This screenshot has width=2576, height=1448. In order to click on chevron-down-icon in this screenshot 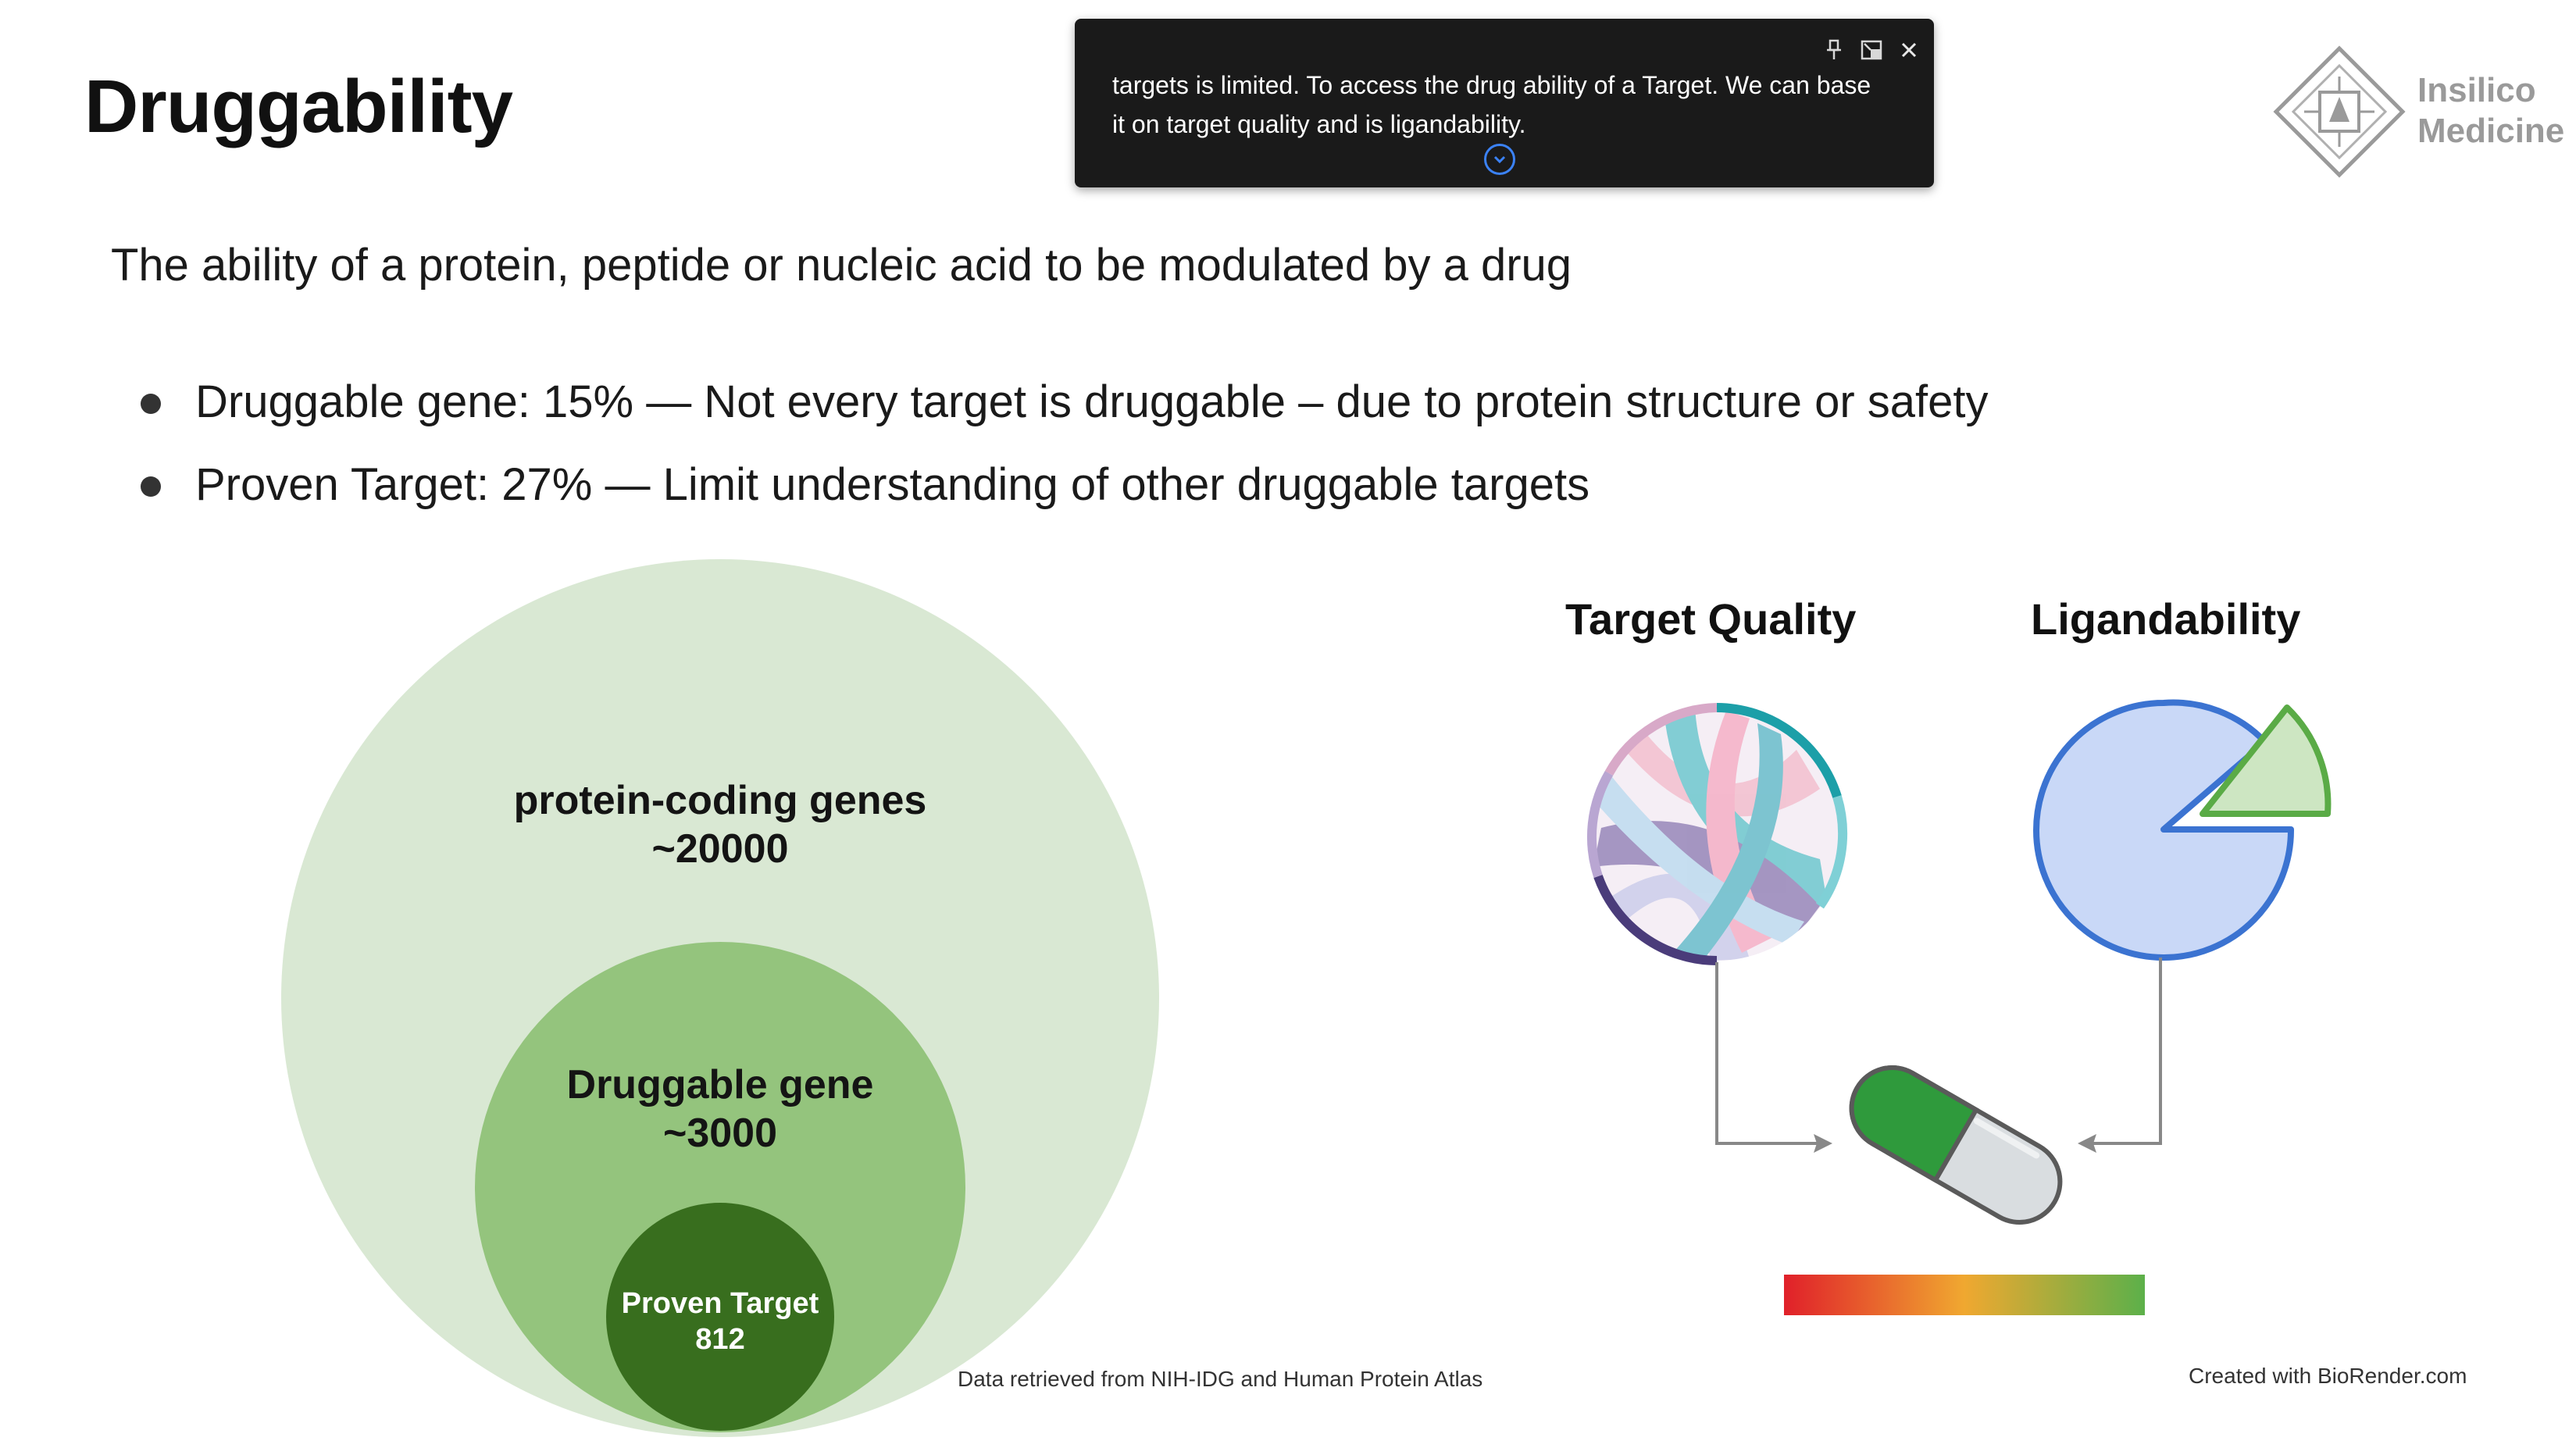, I will do `click(1499, 159)`.